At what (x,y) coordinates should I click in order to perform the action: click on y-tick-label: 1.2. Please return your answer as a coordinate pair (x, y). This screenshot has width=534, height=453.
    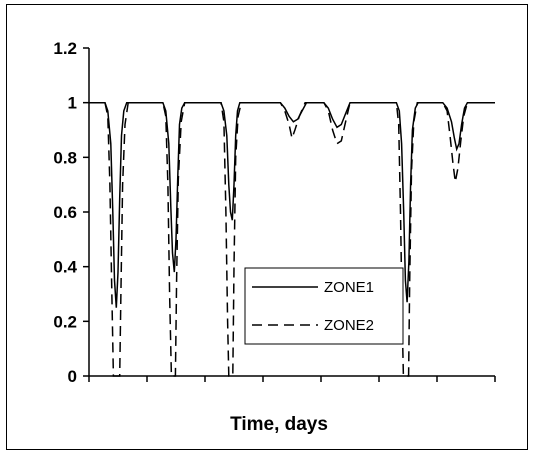
    Looking at the image, I should click on (65, 48).